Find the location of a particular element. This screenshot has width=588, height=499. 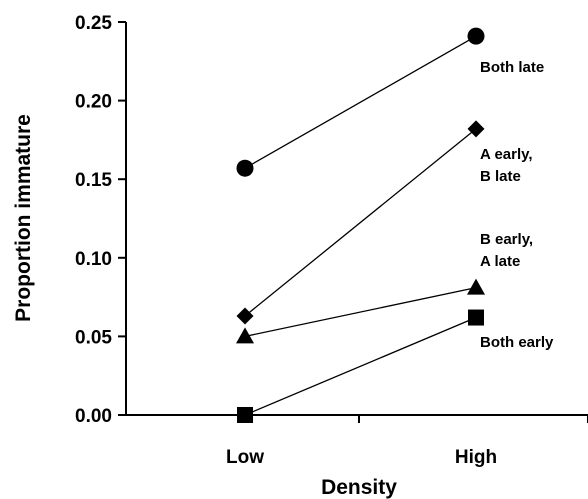

y-tick-label: 0.05 is located at coordinates (93, 337).